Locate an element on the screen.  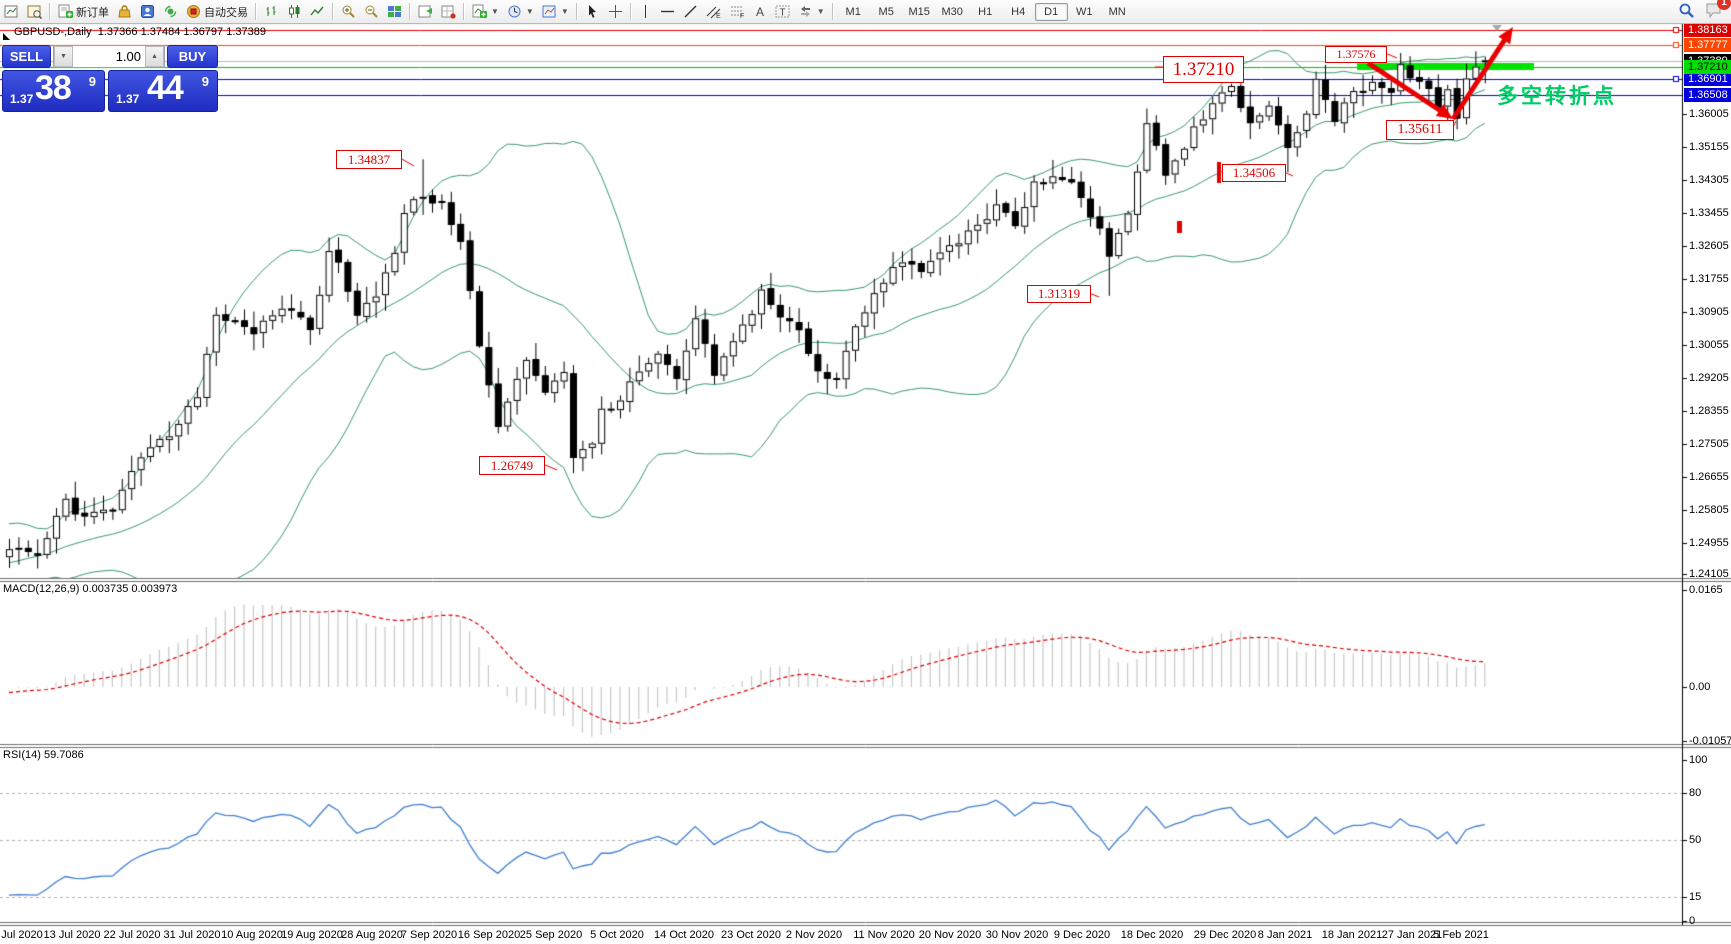
grid-icon is located at coordinates (448, 12).